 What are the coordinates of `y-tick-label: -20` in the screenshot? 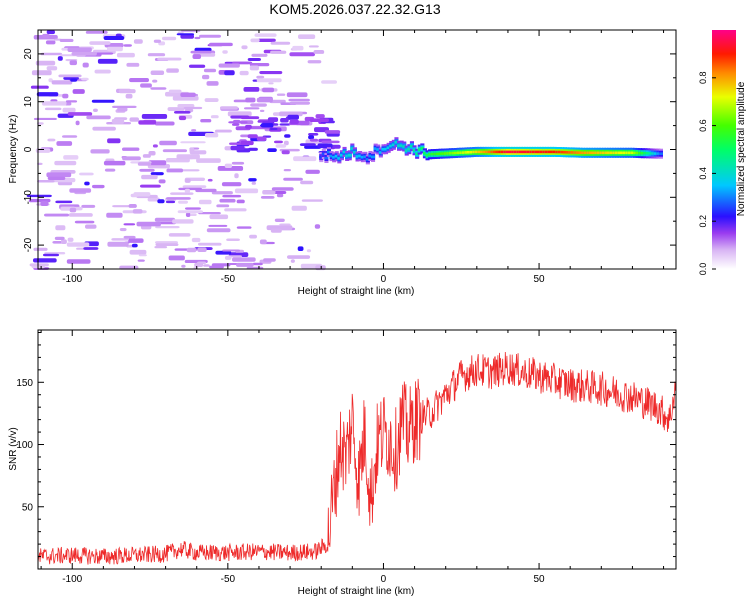 It's located at (28, 244).